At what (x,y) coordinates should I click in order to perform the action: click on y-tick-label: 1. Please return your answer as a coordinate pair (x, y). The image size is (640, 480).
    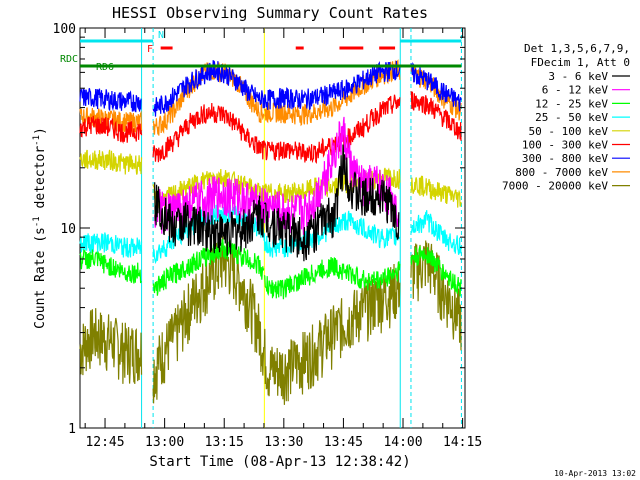
    Looking at the image, I should click on (72, 429).